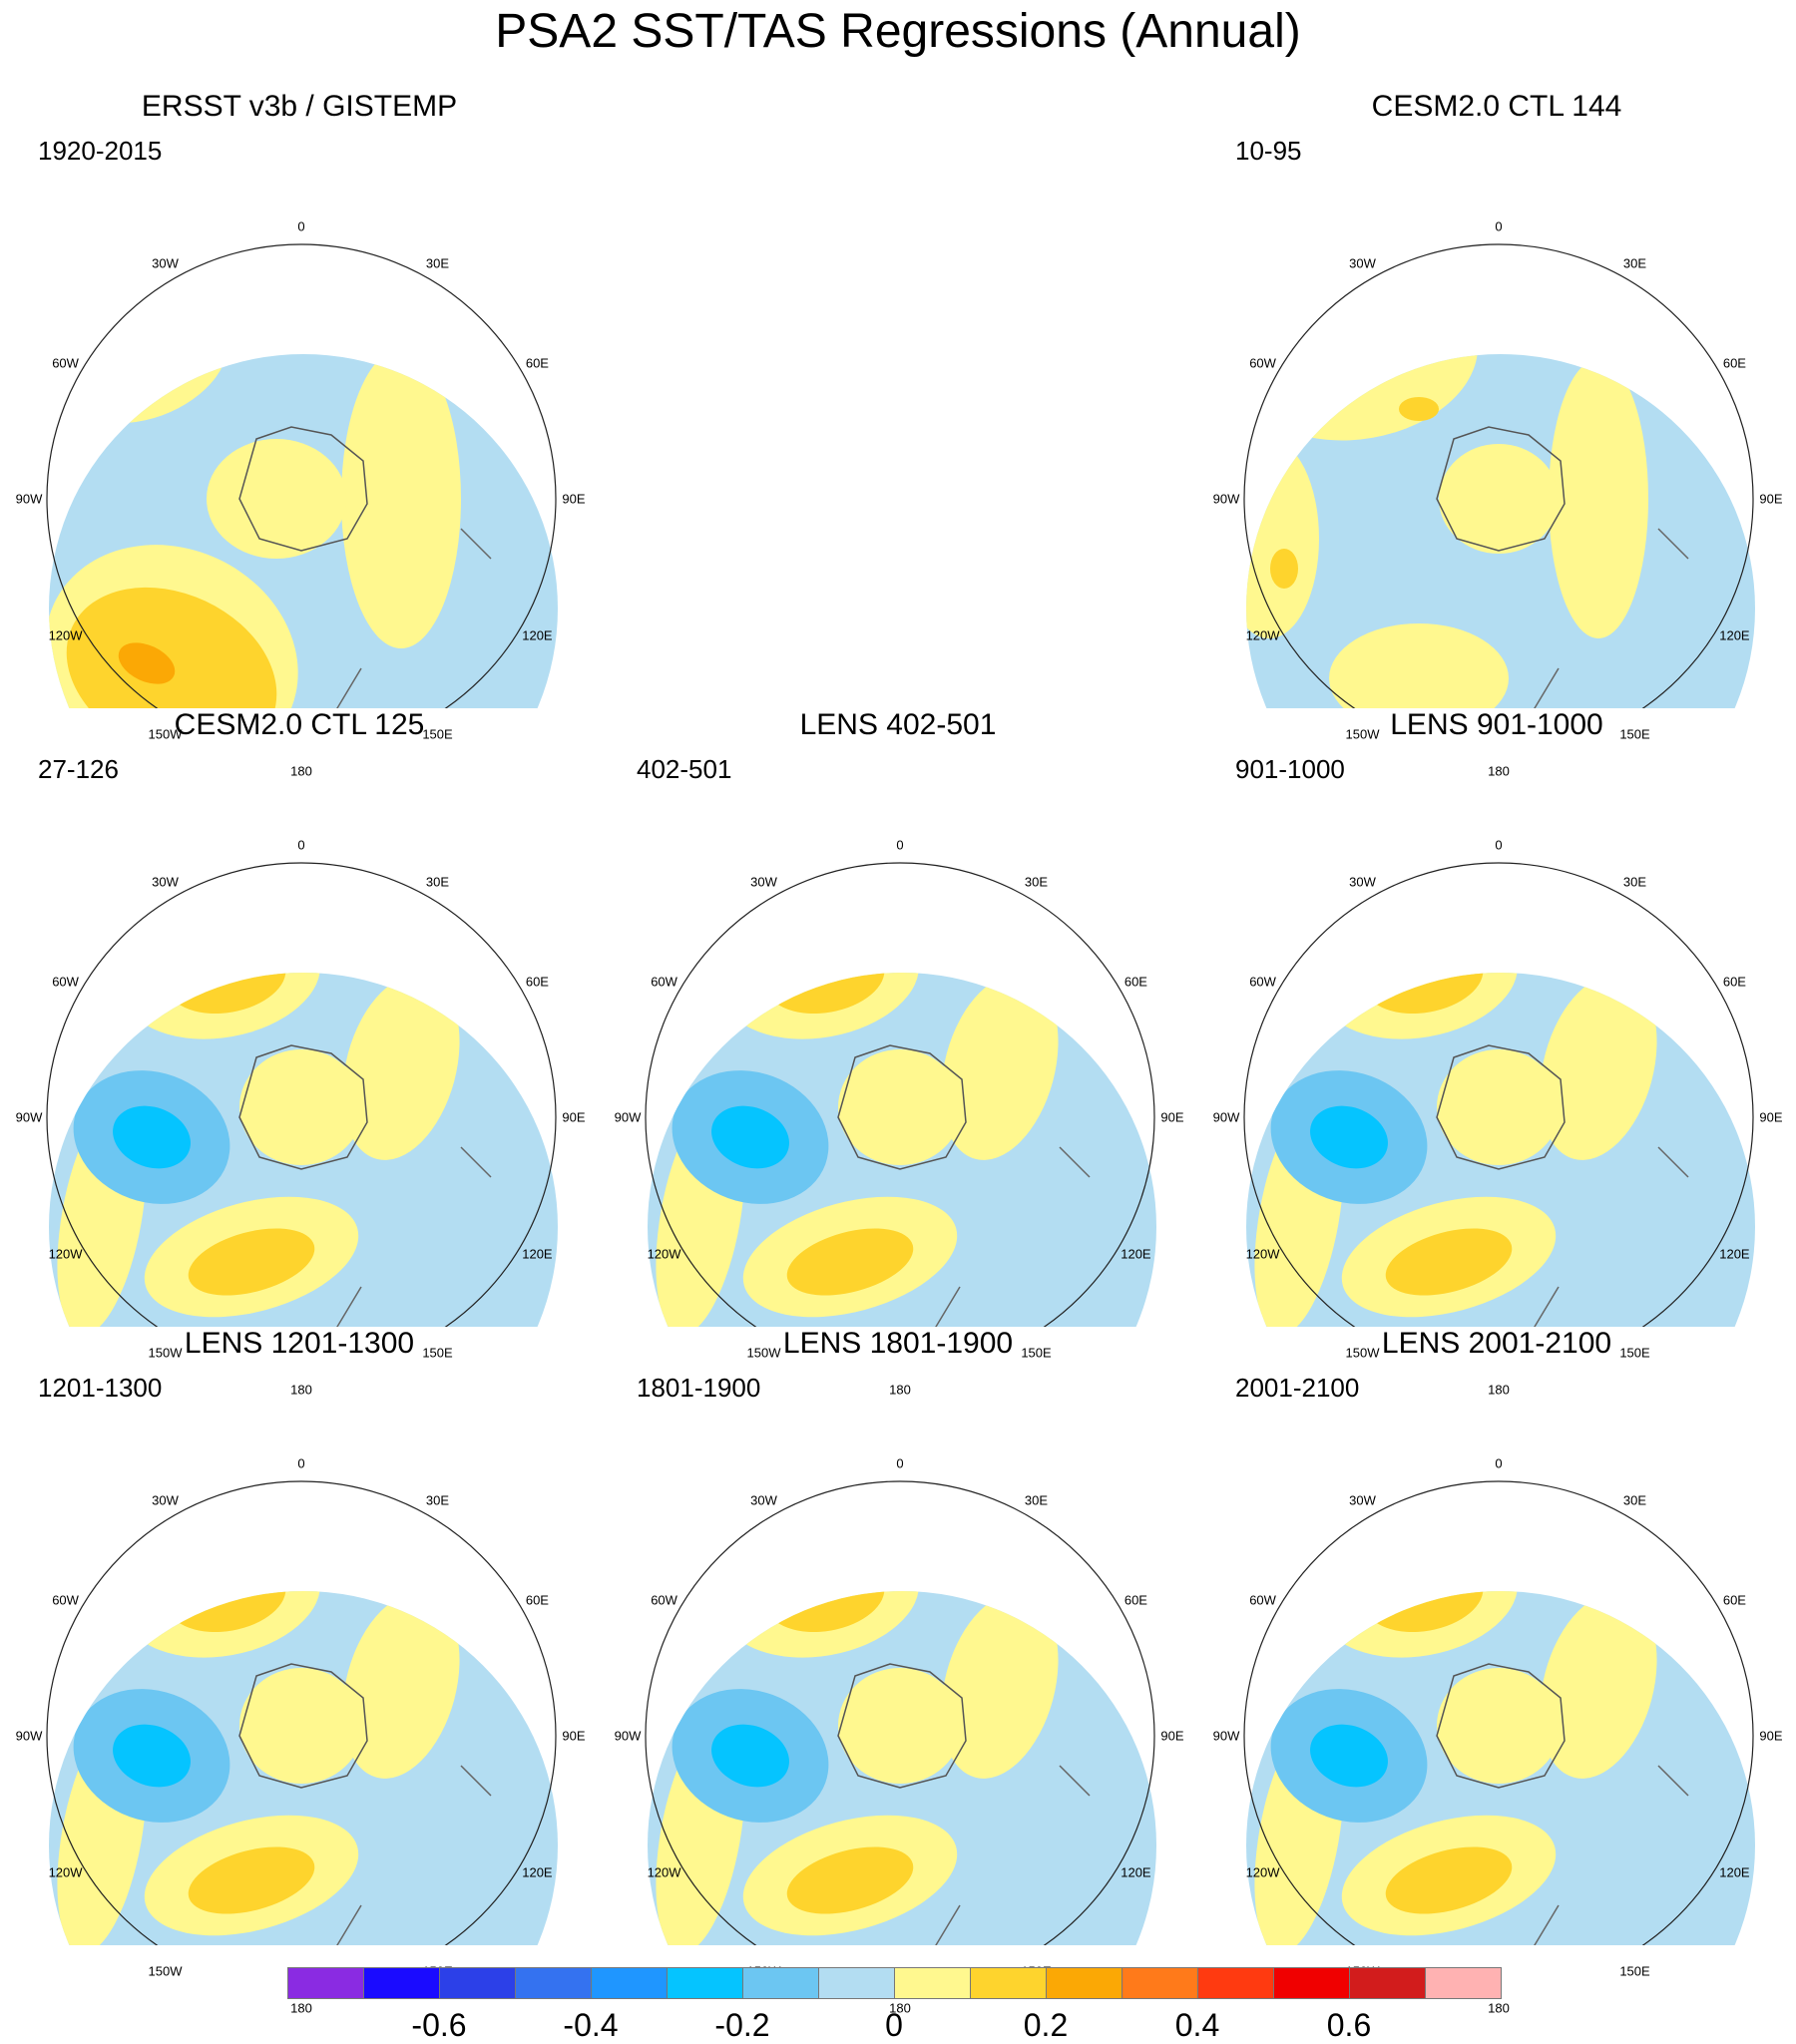 The width and height of the screenshot is (1796, 2044). What do you see at coordinates (898, 1343) in the screenshot?
I see `panel-title: LENS 1801-1900` at bounding box center [898, 1343].